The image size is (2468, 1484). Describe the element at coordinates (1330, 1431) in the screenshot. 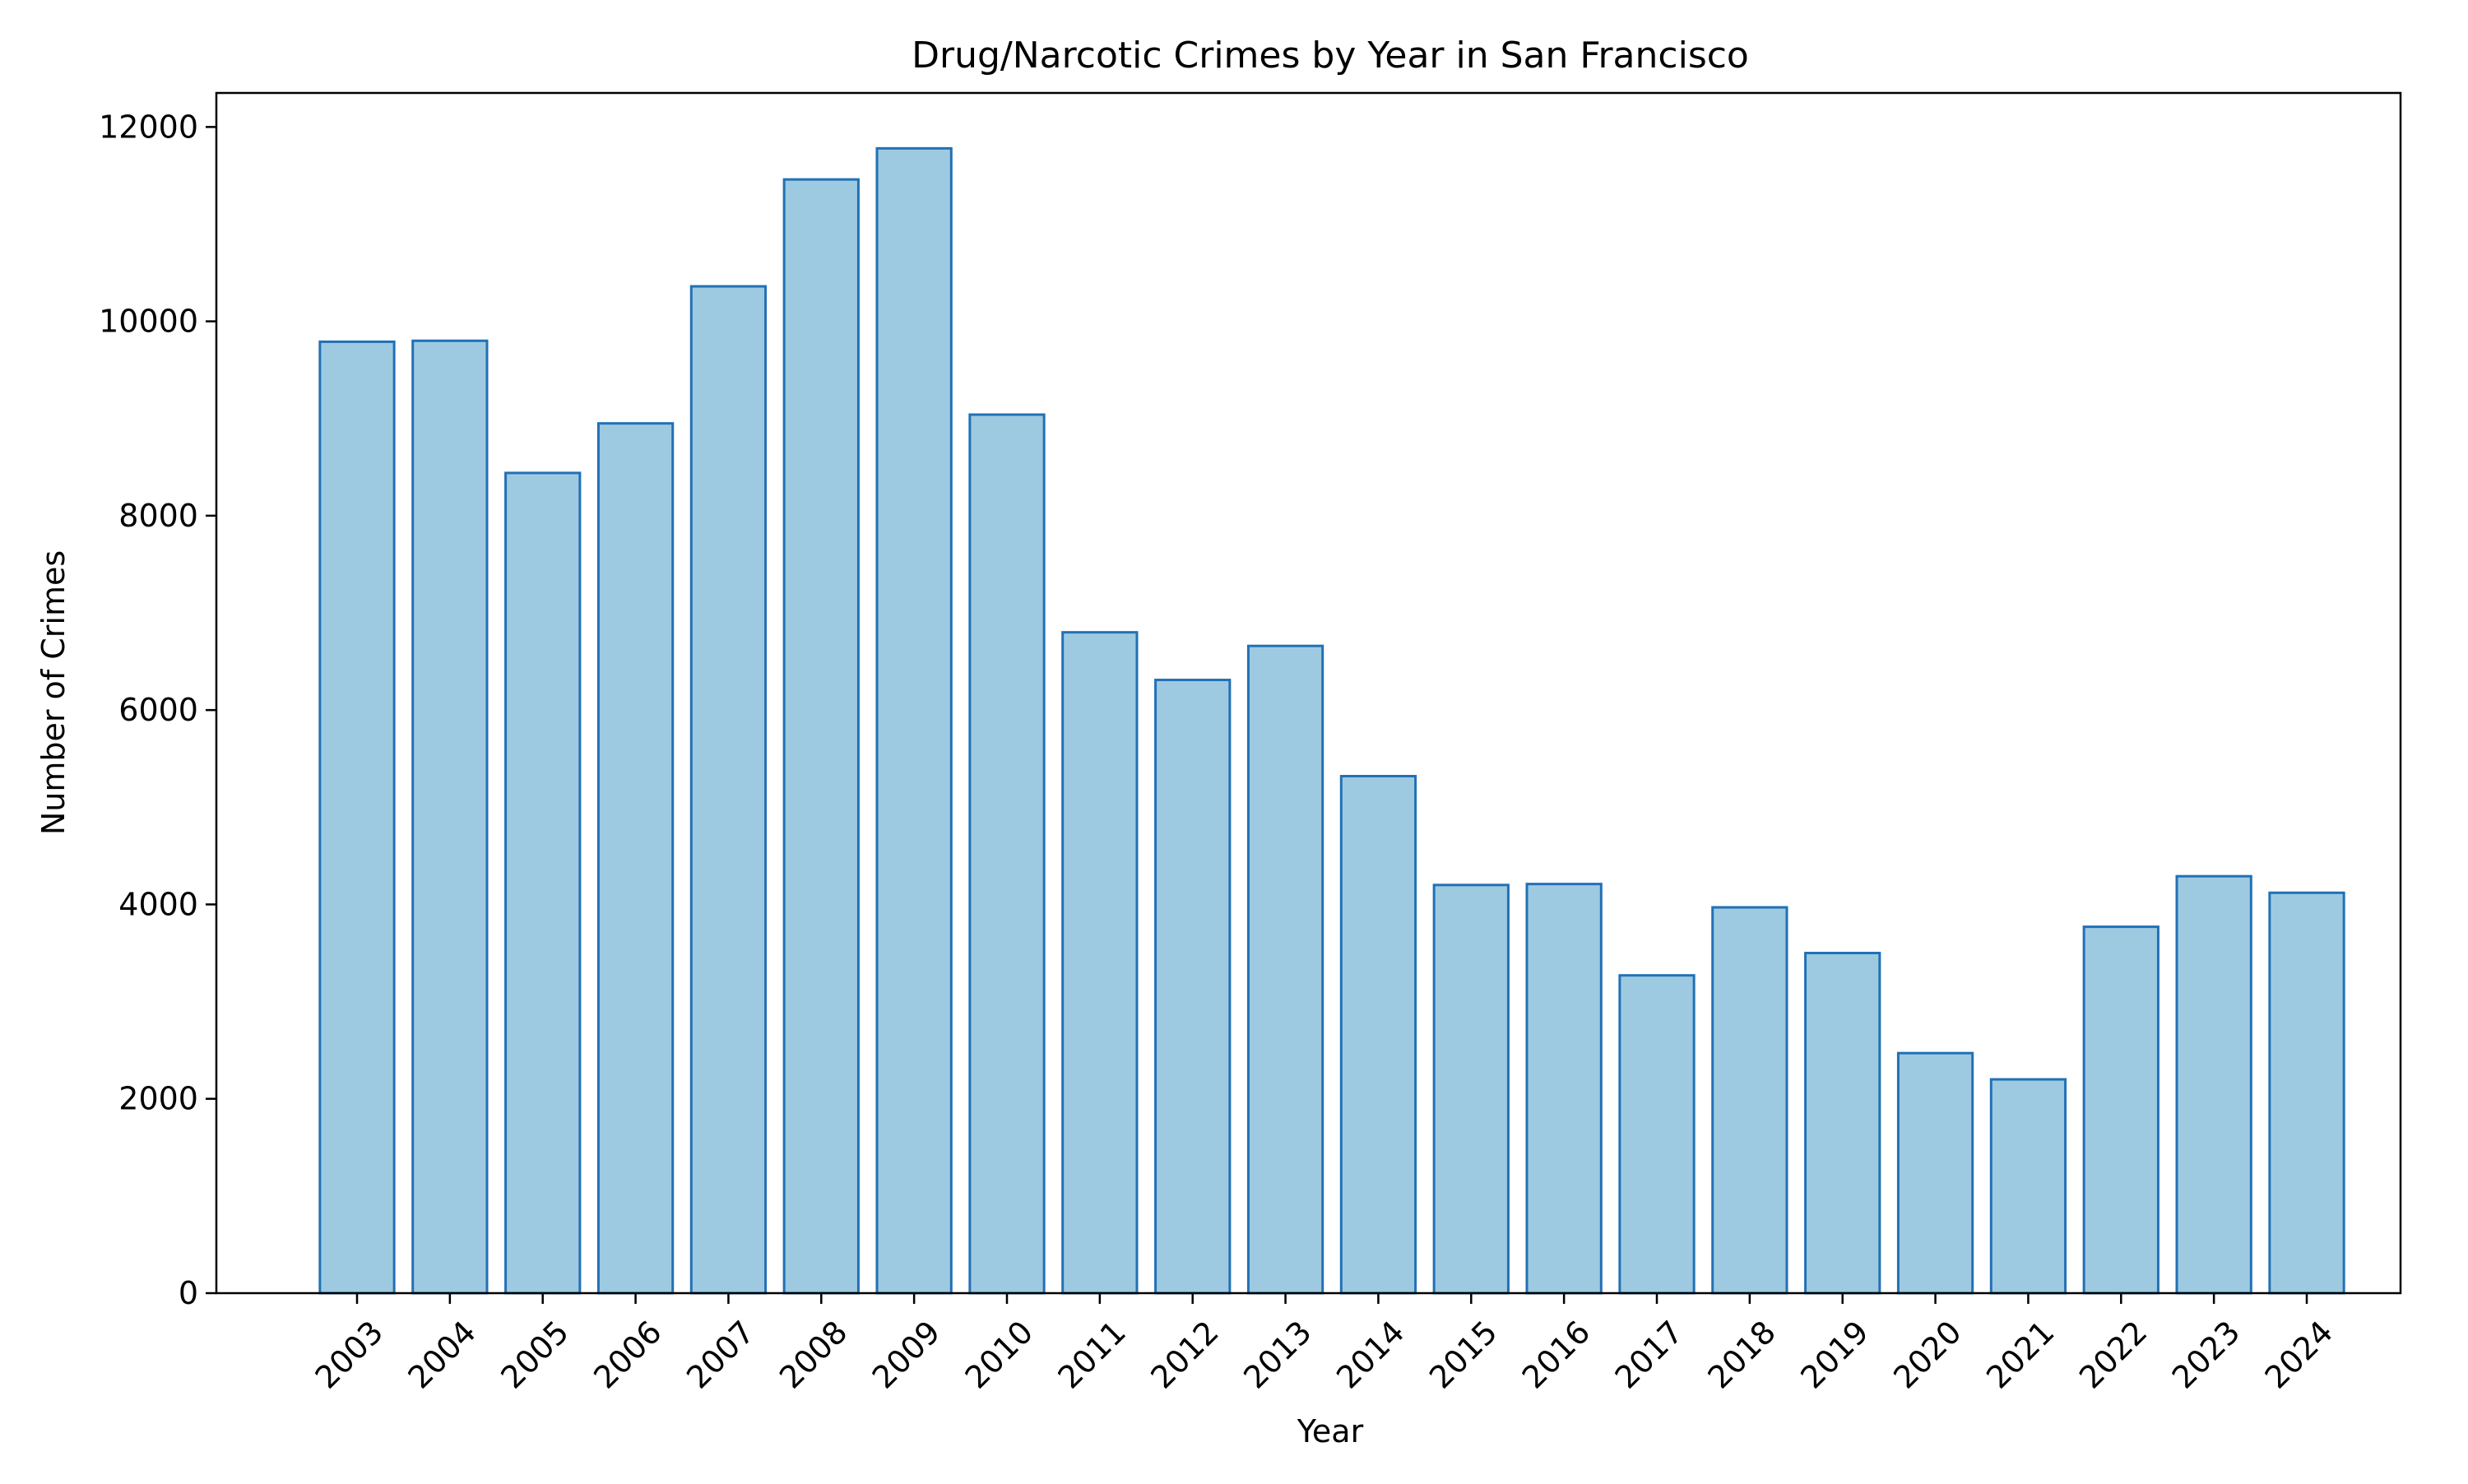

I see `x-axis-label: Year` at that location.